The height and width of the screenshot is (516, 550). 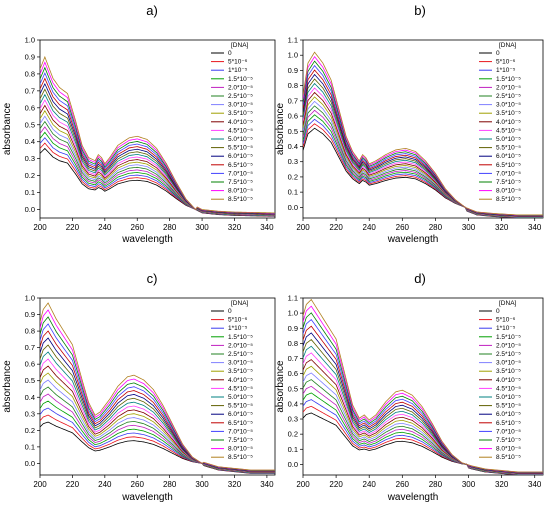 I want to click on y-tick-label: 0.6, so click(x=30, y=107).